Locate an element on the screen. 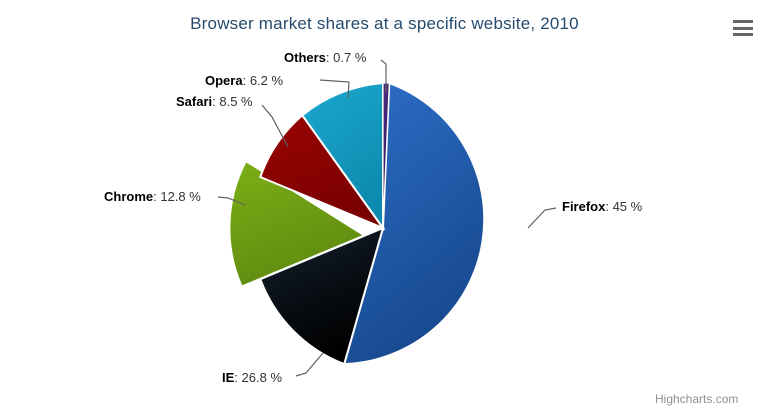  datalabel-firefox: Firefox: 45 % is located at coordinates (602, 206).